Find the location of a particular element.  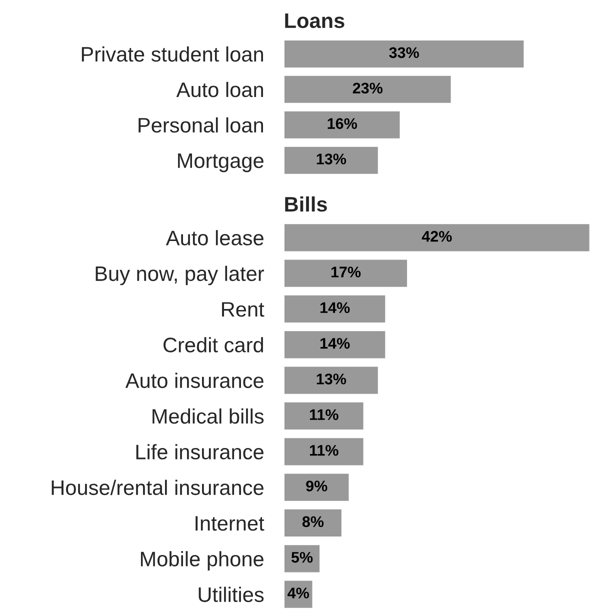

data-label: 8% is located at coordinates (313, 522).